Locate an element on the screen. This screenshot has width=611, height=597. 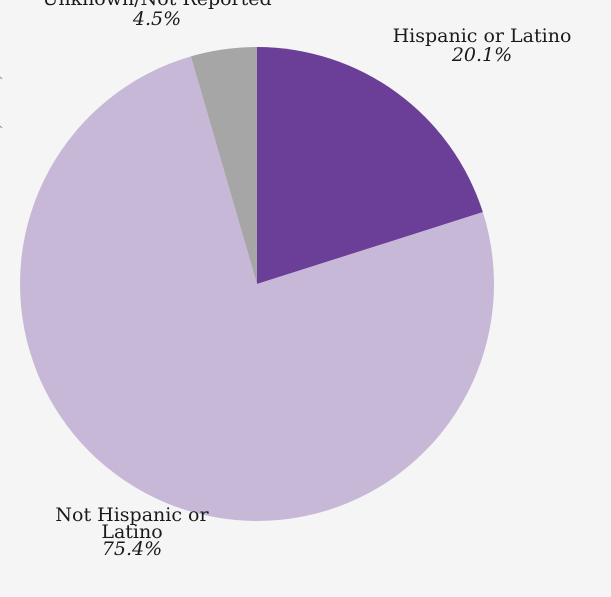
slice-label-name: Hispanic or Latino is located at coordinates (482, 36).